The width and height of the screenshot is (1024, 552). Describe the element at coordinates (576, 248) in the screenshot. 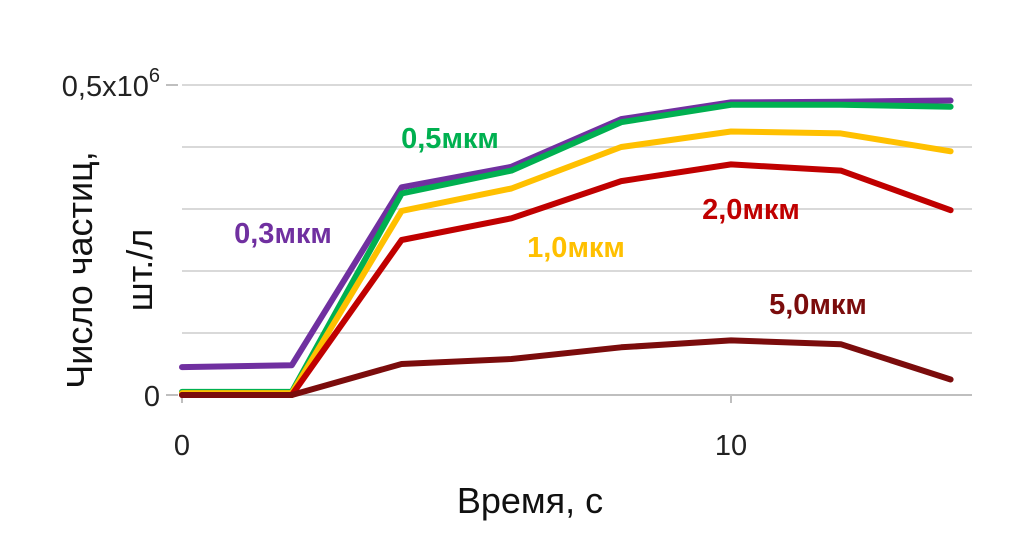

I see `series-label-2: 1,0мкм` at that location.